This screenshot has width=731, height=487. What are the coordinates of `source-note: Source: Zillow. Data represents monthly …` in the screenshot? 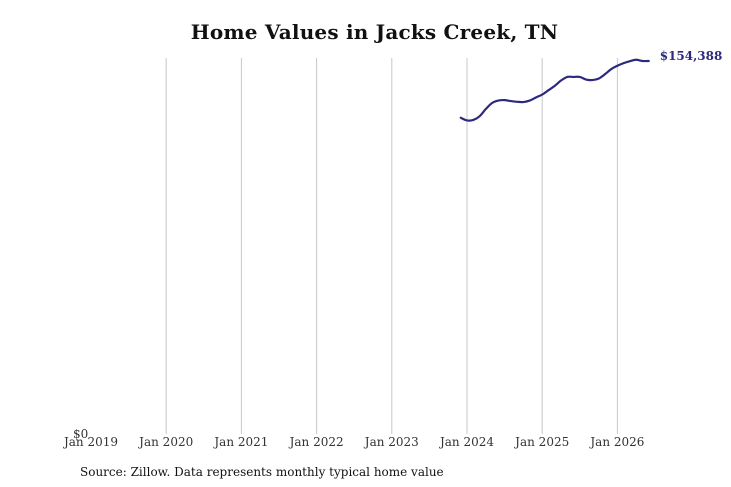 It's located at (262, 472).